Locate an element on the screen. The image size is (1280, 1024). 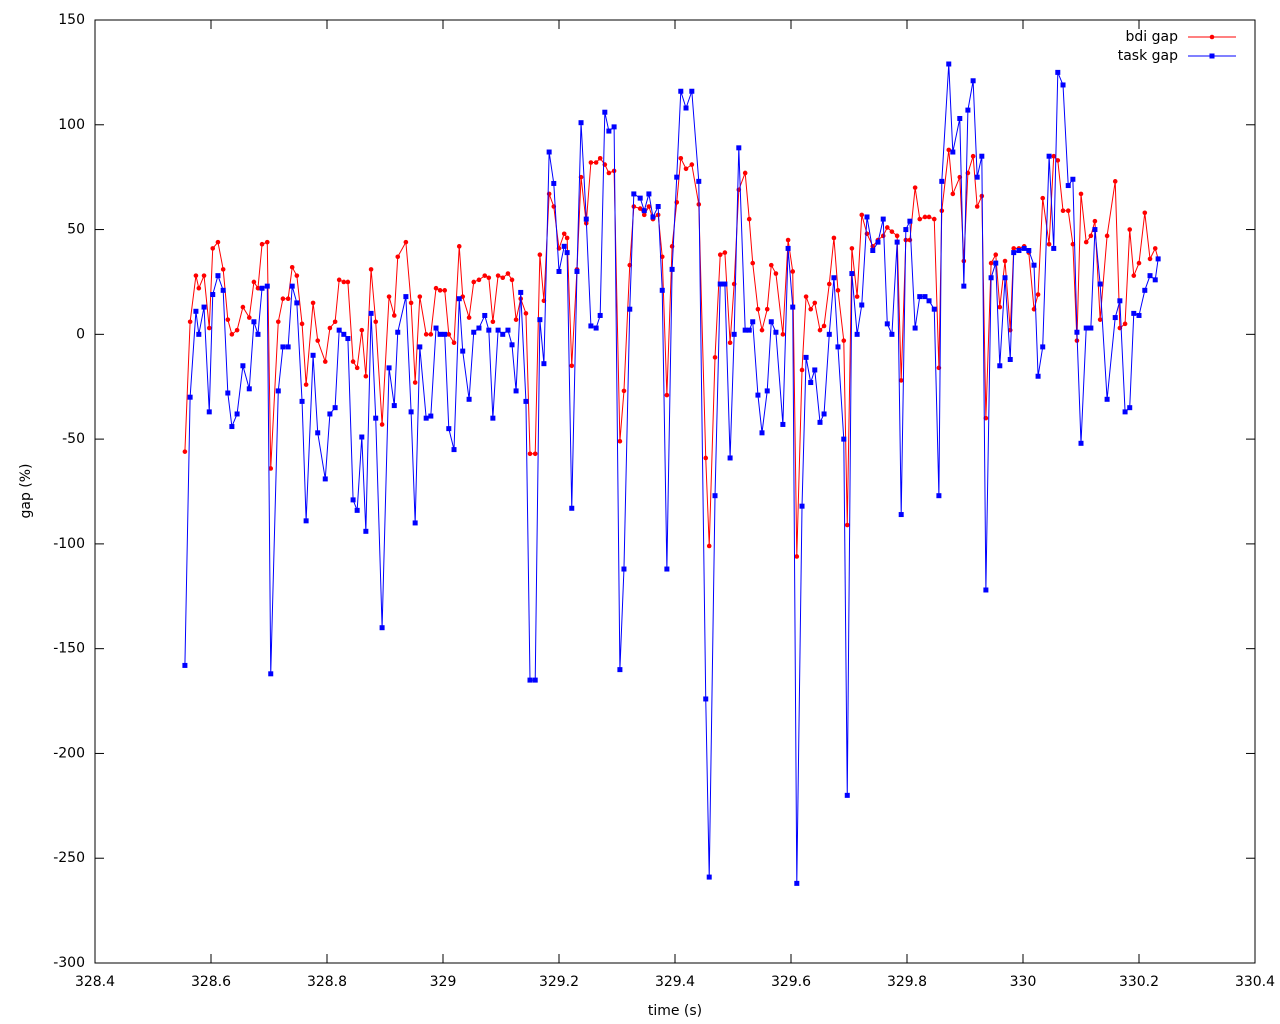
y-tick-label: -50 is located at coordinates (73, 439).